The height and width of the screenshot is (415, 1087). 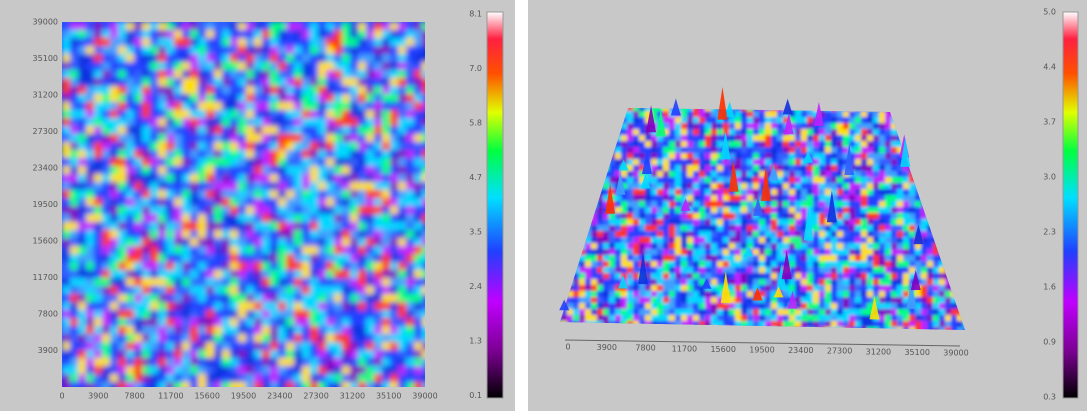 What do you see at coordinates (45, 241) in the screenshot?
I see `y-tick-label: 15600` at bounding box center [45, 241].